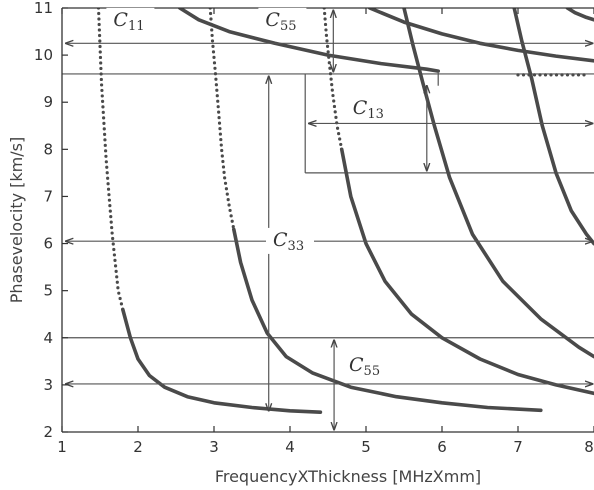 Image resolution: width=594 pixels, height=490 pixels. I want to click on y-tick-label: 7, so click(48, 196).